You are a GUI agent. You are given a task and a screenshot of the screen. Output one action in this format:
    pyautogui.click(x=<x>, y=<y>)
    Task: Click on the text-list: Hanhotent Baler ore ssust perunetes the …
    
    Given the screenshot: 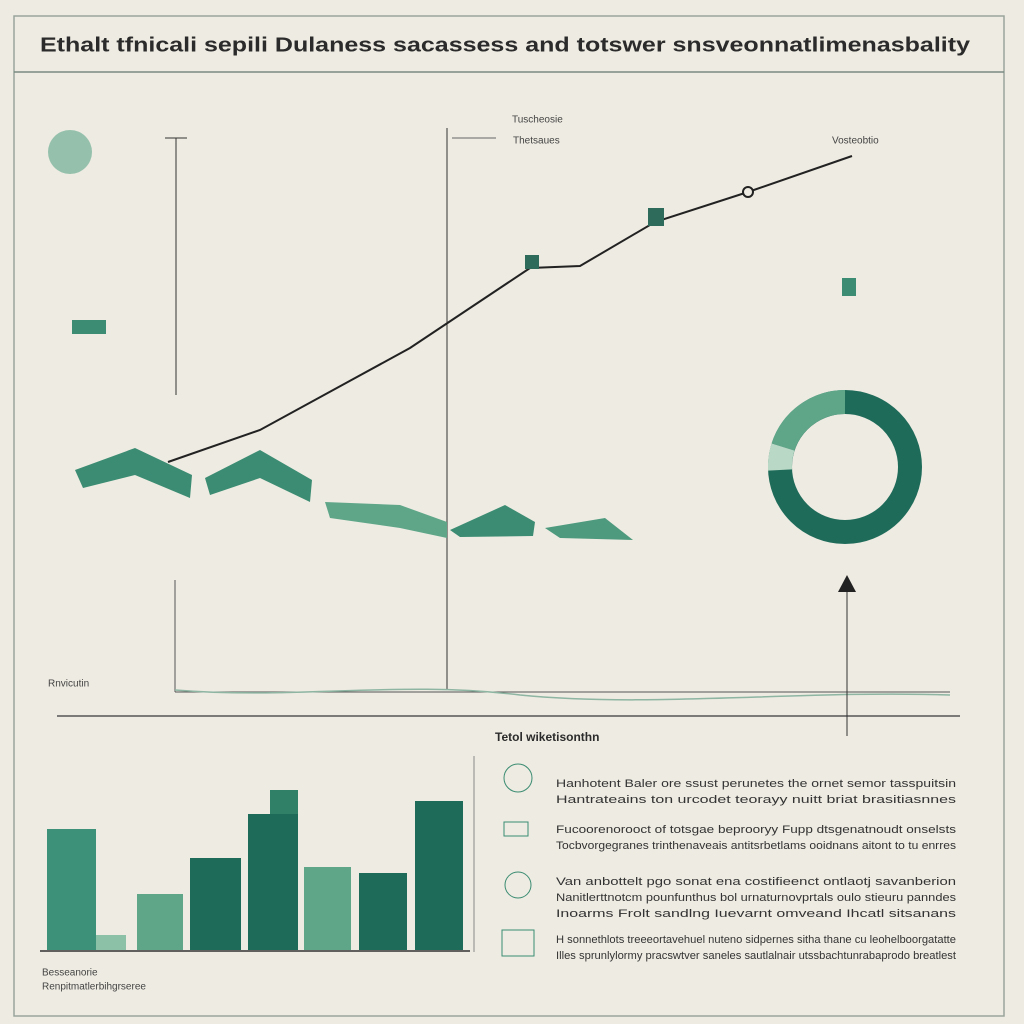 What is the action you would take?
    pyautogui.click(x=729, y=862)
    